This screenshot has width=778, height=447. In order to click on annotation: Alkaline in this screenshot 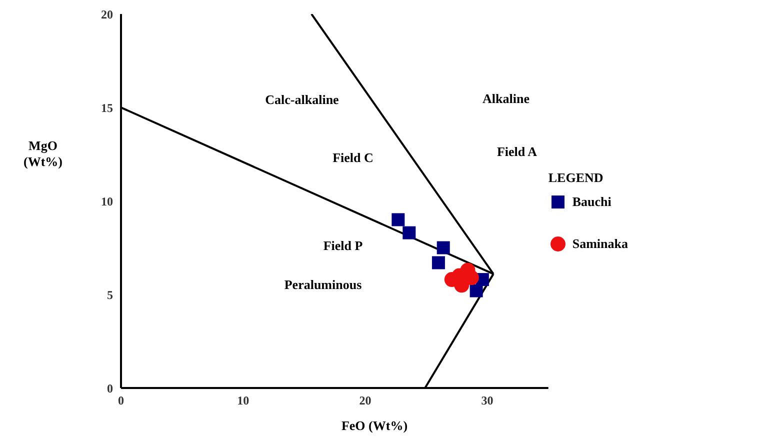, I will do `click(506, 99)`.